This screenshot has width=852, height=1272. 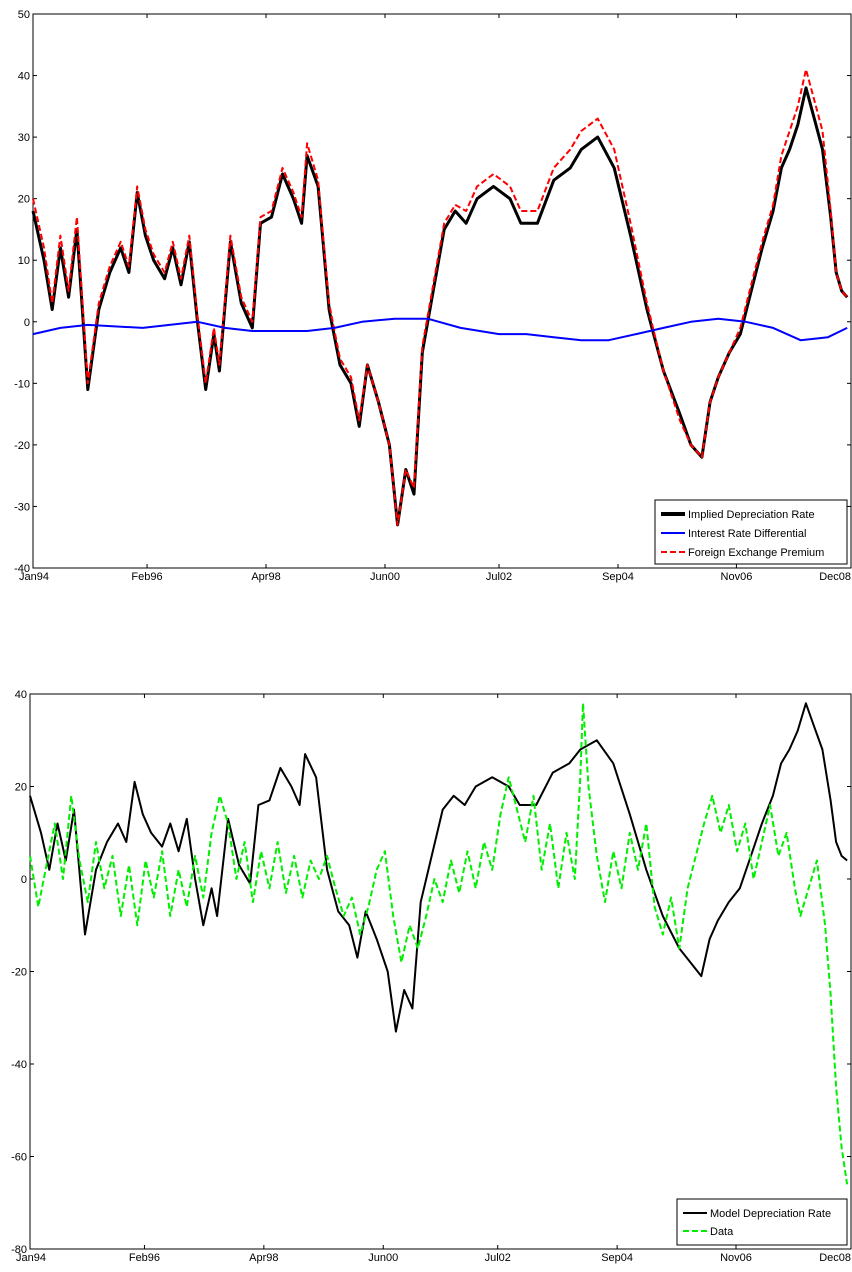 What do you see at coordinates (22, 384) in the screenshot?
I see `y-tick-label: -10` at bounding box center [22, 384].